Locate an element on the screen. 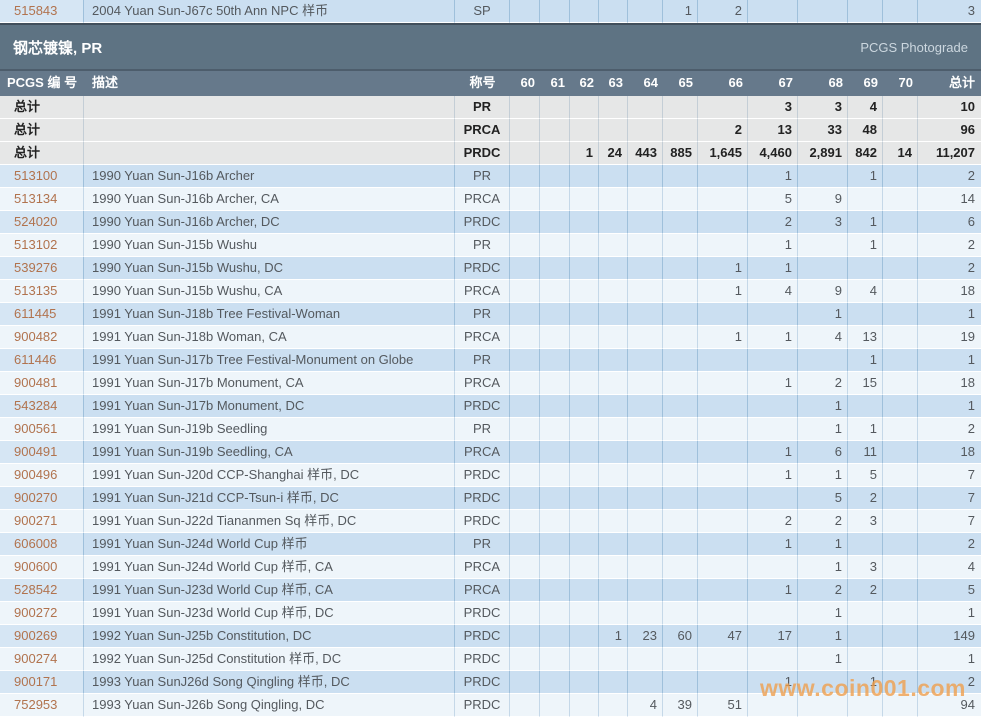 This screenshot has width=981, height=717. pcgs-id-link: 515843 is located at coordinates (42, 11).